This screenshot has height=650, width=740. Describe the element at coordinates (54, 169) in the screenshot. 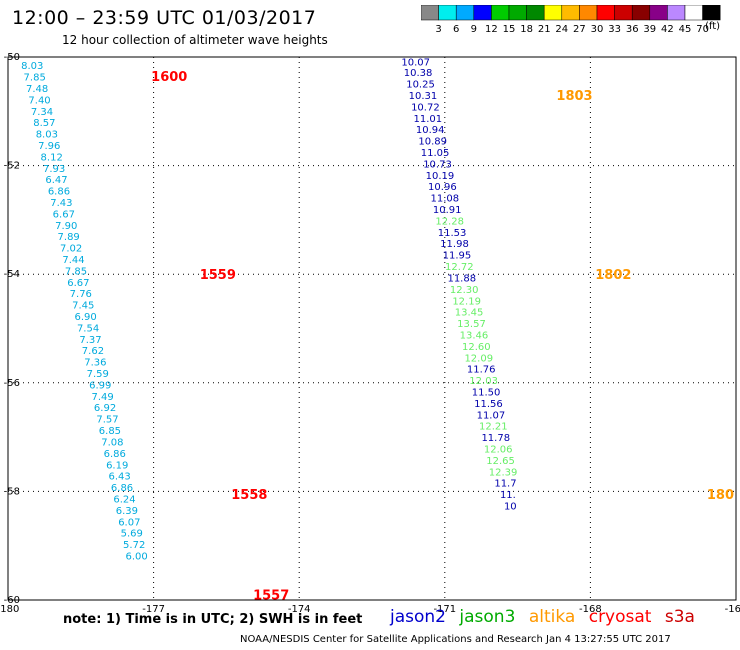

I see `wave-height-value-cryosat: 7.93` at that location.